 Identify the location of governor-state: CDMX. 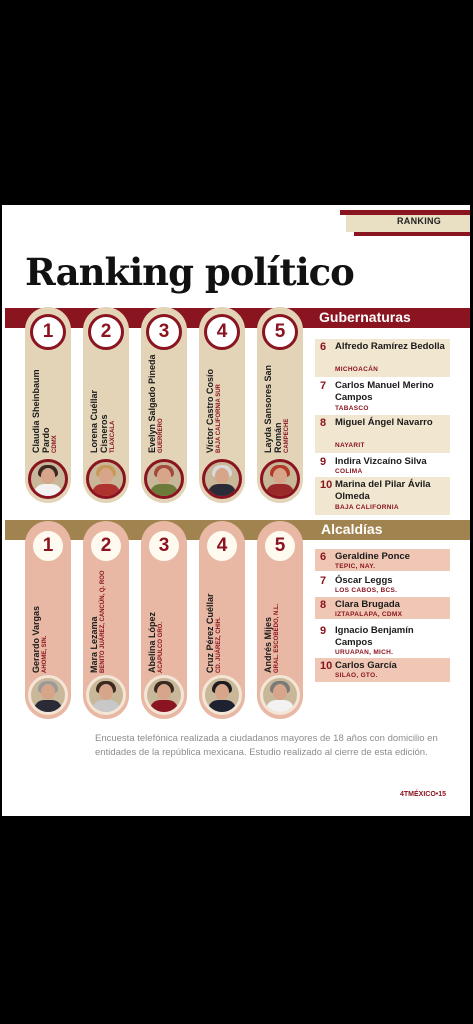
(55, 444).